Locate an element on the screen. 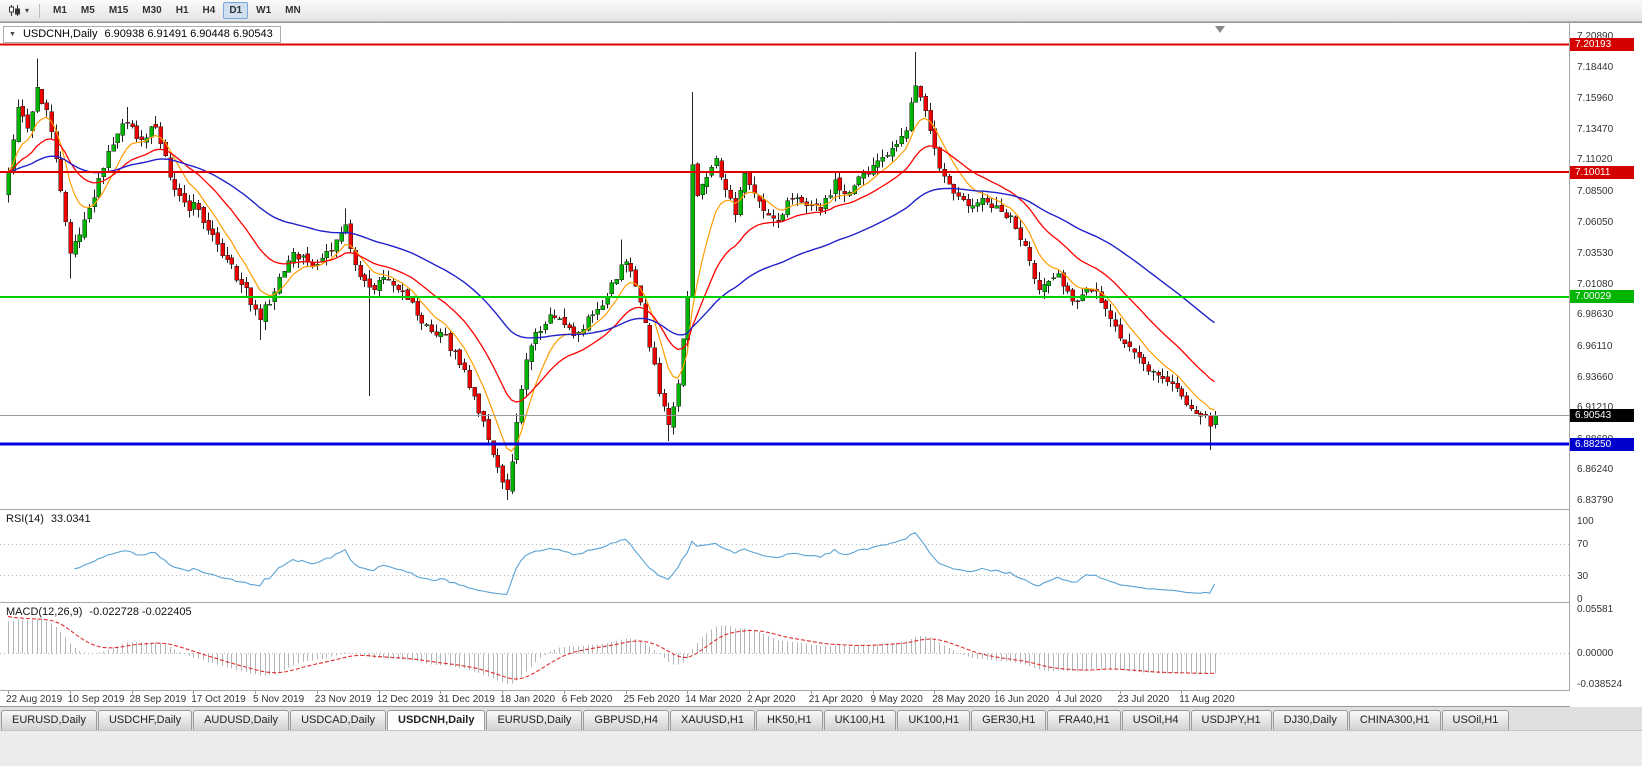 The width and height of the screenshot is (1642, 766). candlestick-chart-icon is located at coordinates (14, 10).